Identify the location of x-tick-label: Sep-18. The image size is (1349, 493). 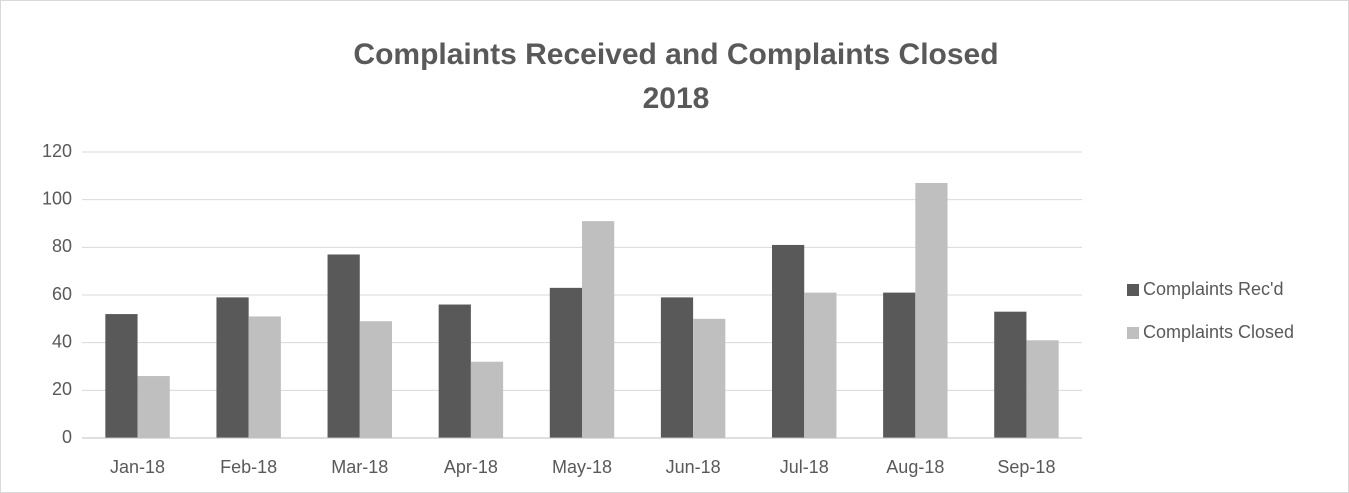
(1026, 467).